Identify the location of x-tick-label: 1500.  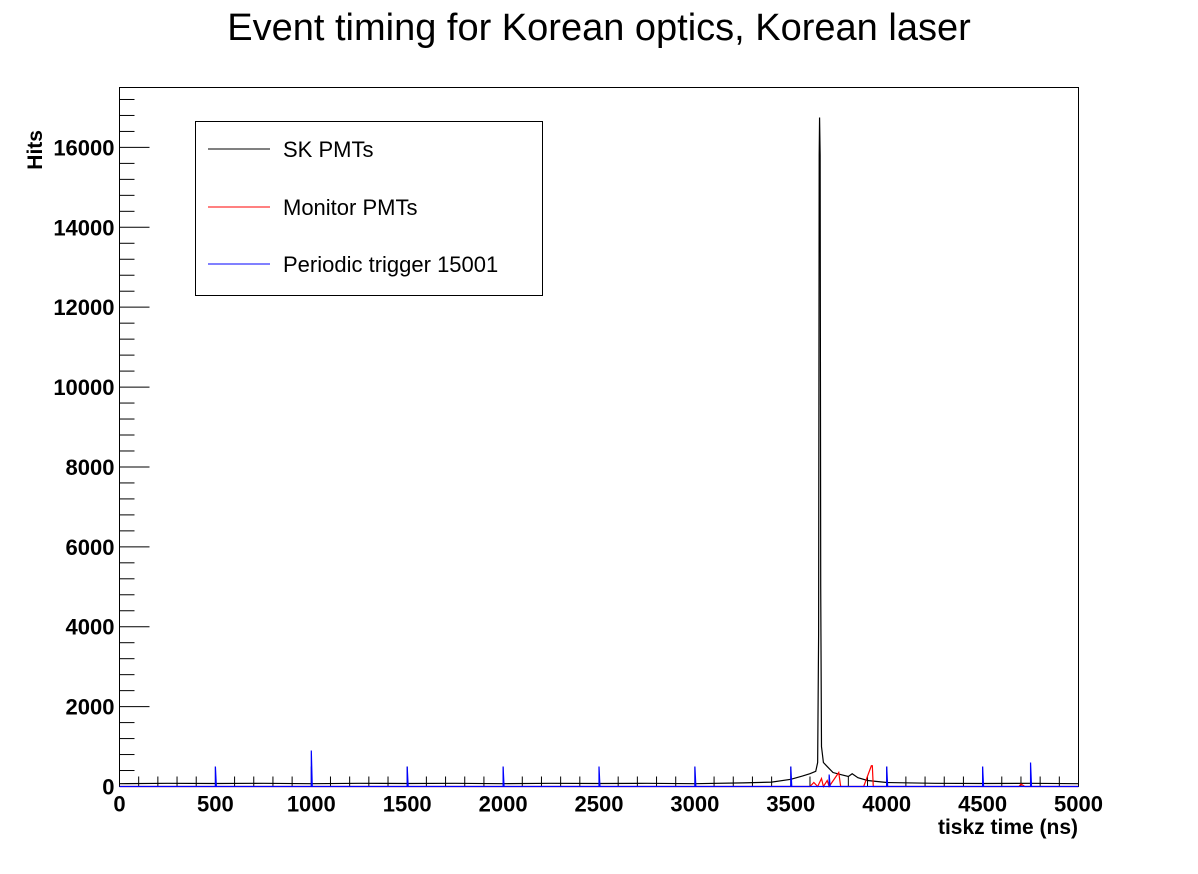
(407, 804).